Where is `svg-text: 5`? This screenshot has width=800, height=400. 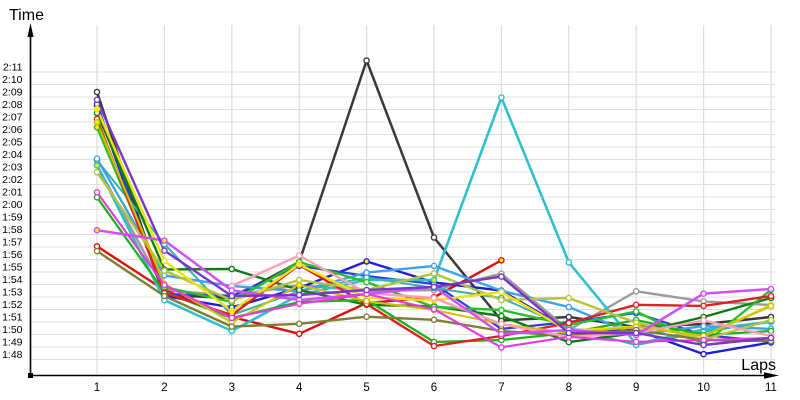 svg-text: 5 is located at coordinates (366, 388).